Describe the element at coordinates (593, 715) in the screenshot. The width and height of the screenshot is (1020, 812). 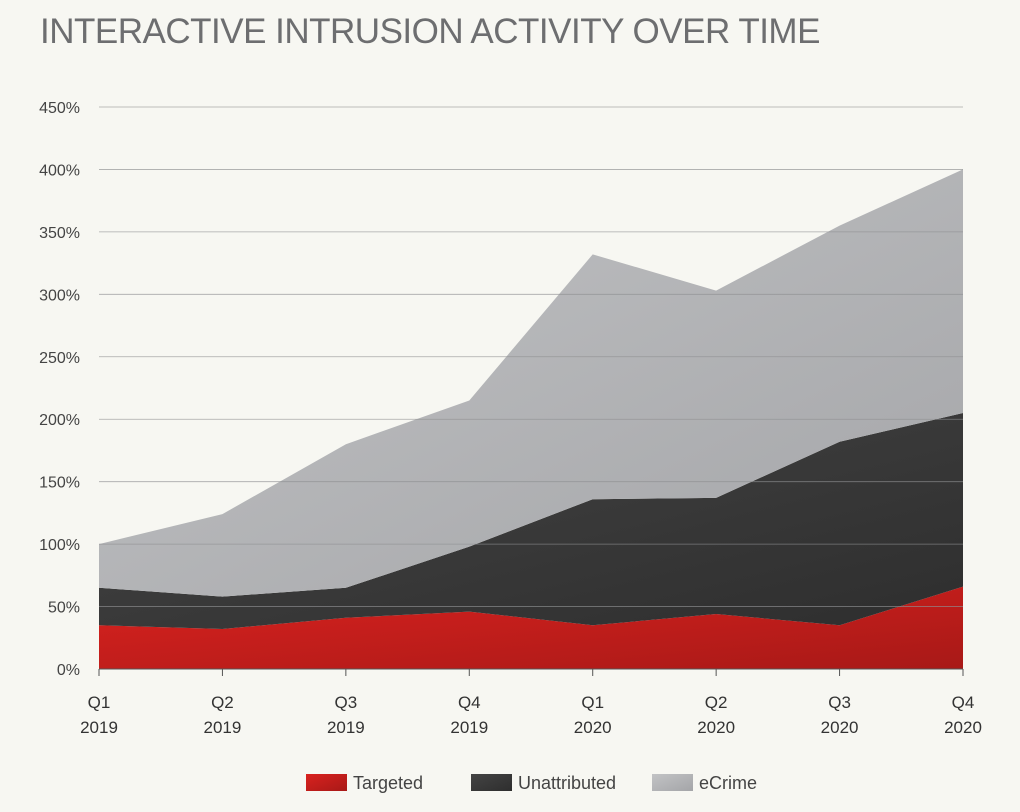
I see `x-tick-label: Q1 2020` at that location.